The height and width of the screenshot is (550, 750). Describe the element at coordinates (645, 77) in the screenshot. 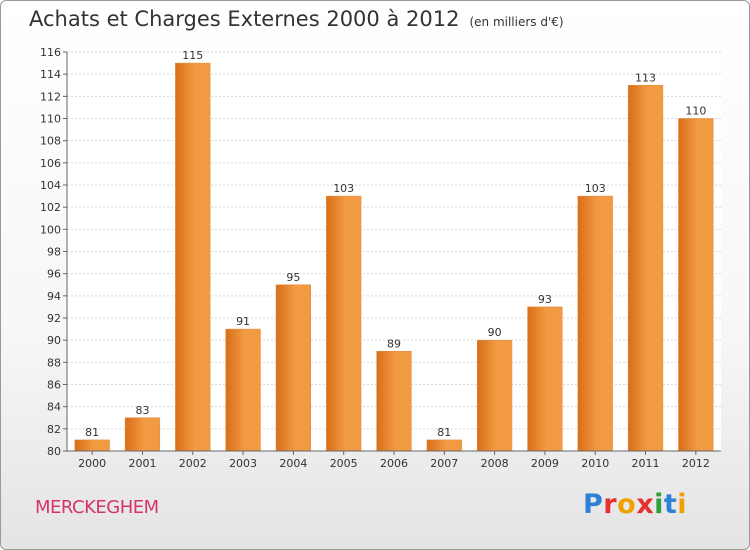

I see `bar-value-label: 113` at that location.